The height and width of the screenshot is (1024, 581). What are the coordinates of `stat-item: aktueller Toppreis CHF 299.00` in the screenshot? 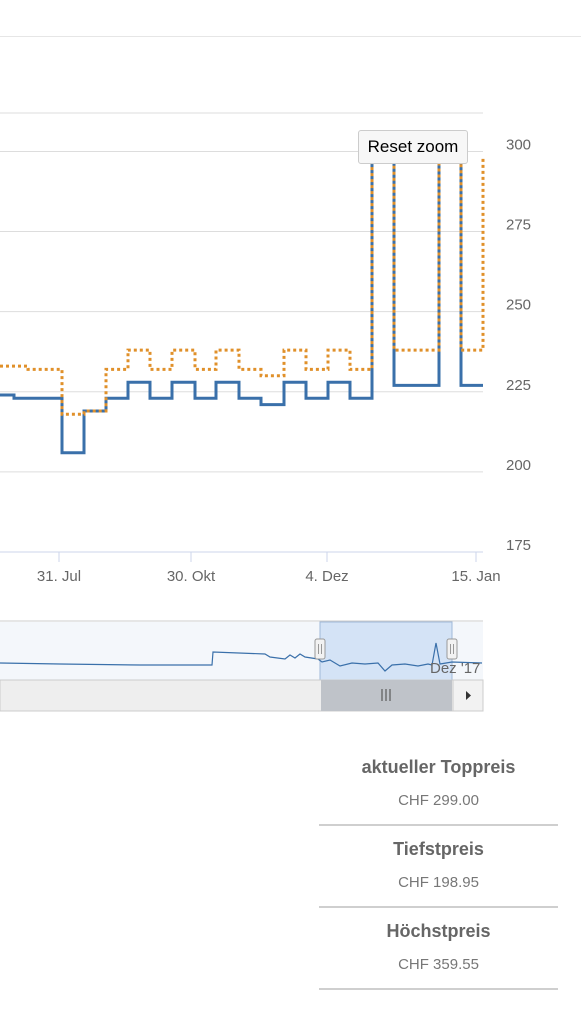 It's located at (438, 783).